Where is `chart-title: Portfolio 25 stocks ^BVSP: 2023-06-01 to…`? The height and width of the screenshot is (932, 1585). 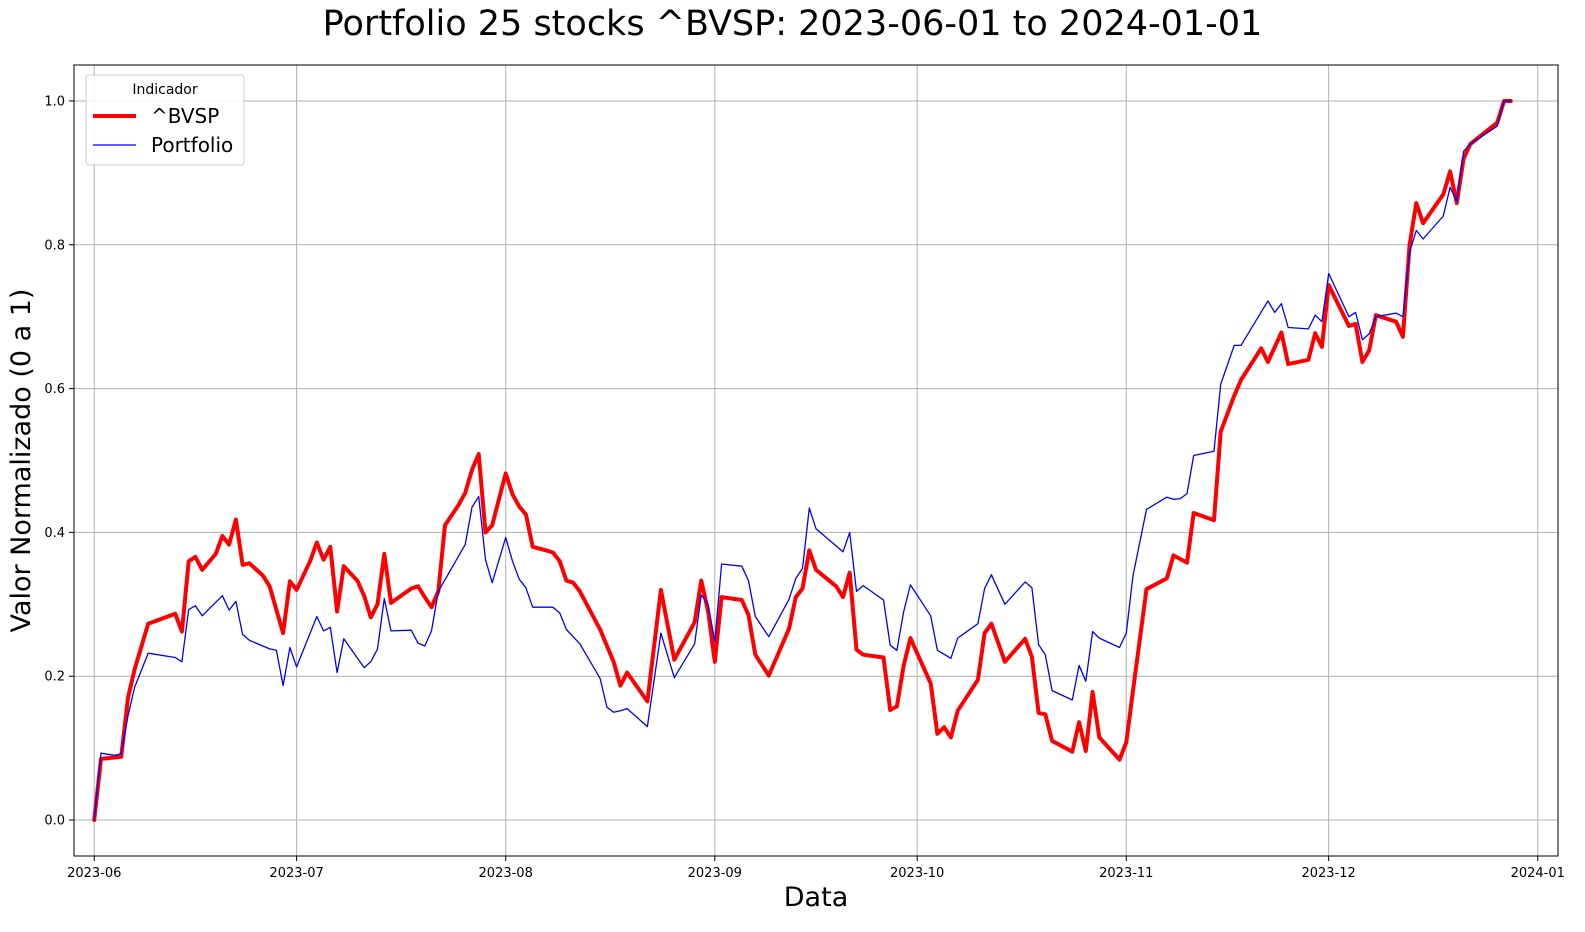 chart-title: Portfolio 25 stocks ^BVSP: 2023-06-01 to… is located at coordinates (792, 24).